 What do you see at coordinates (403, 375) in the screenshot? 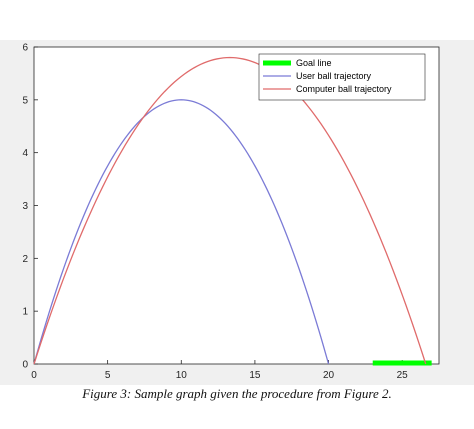
I see `x-tick-label: 25` at bounding box center [403, 375].